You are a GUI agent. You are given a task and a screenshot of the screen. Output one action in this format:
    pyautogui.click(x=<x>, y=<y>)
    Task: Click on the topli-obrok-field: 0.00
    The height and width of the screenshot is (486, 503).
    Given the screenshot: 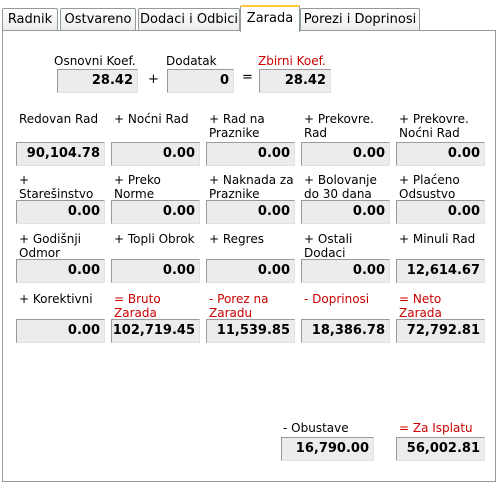 What is the action you would take?
    pyautogui.click(x=155, y=271)
    